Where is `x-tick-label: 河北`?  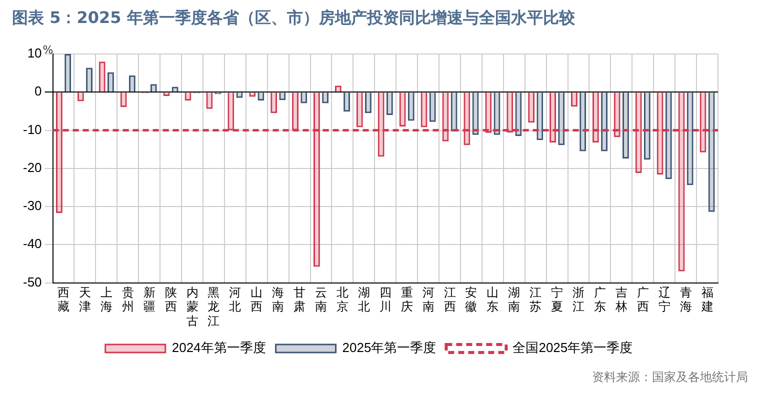
x-tick-label: 河北 is located at coordinates (235, 299).